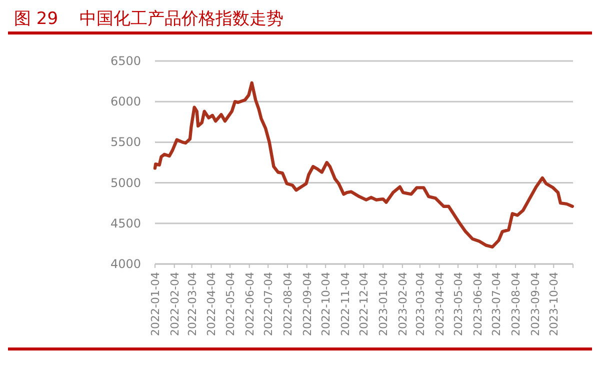  I want to click on x-tick-label: 2022-08-04, so click(287, 304).